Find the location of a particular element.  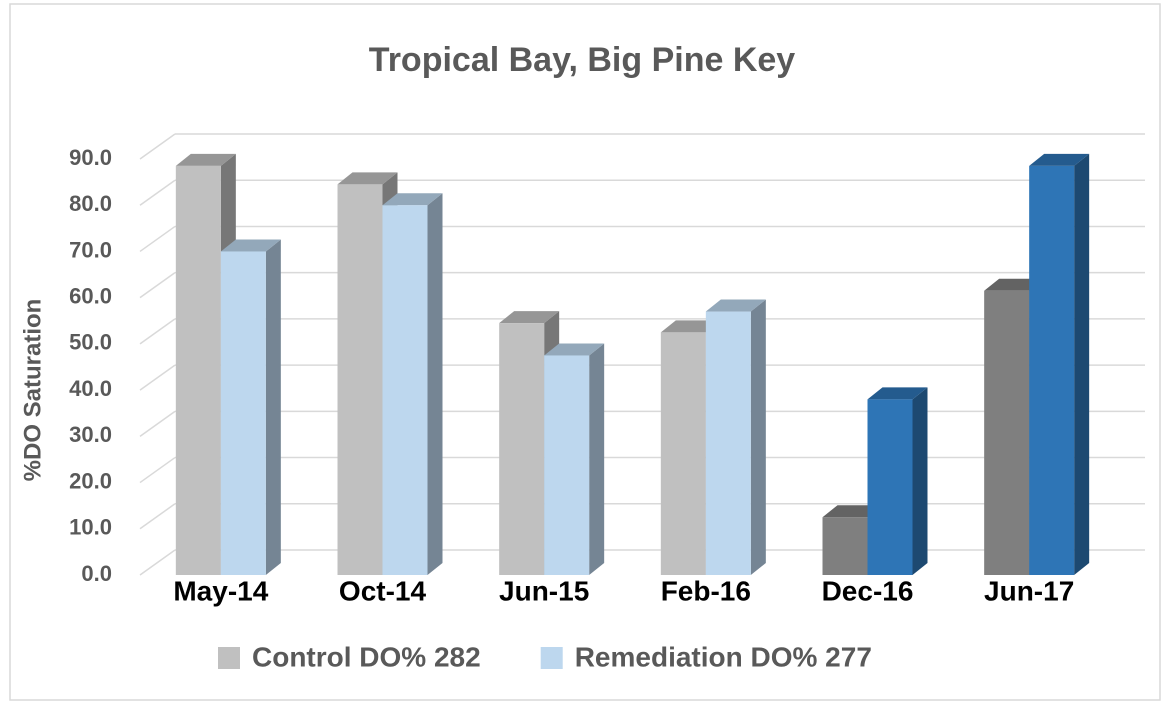

y-tick-label: 30.0 is located at coordinates (90, 434).